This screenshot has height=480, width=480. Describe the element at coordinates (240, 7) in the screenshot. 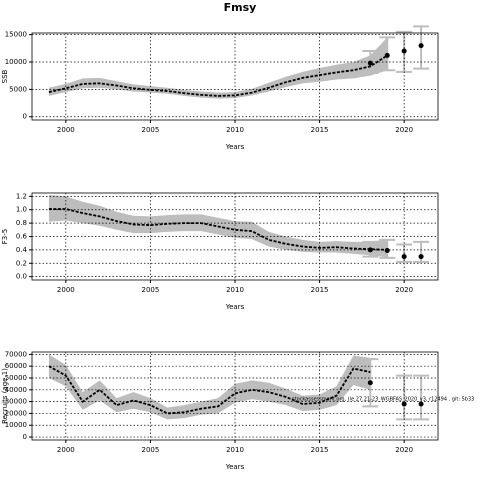

I see `chart-title: Fmsy` at that location.